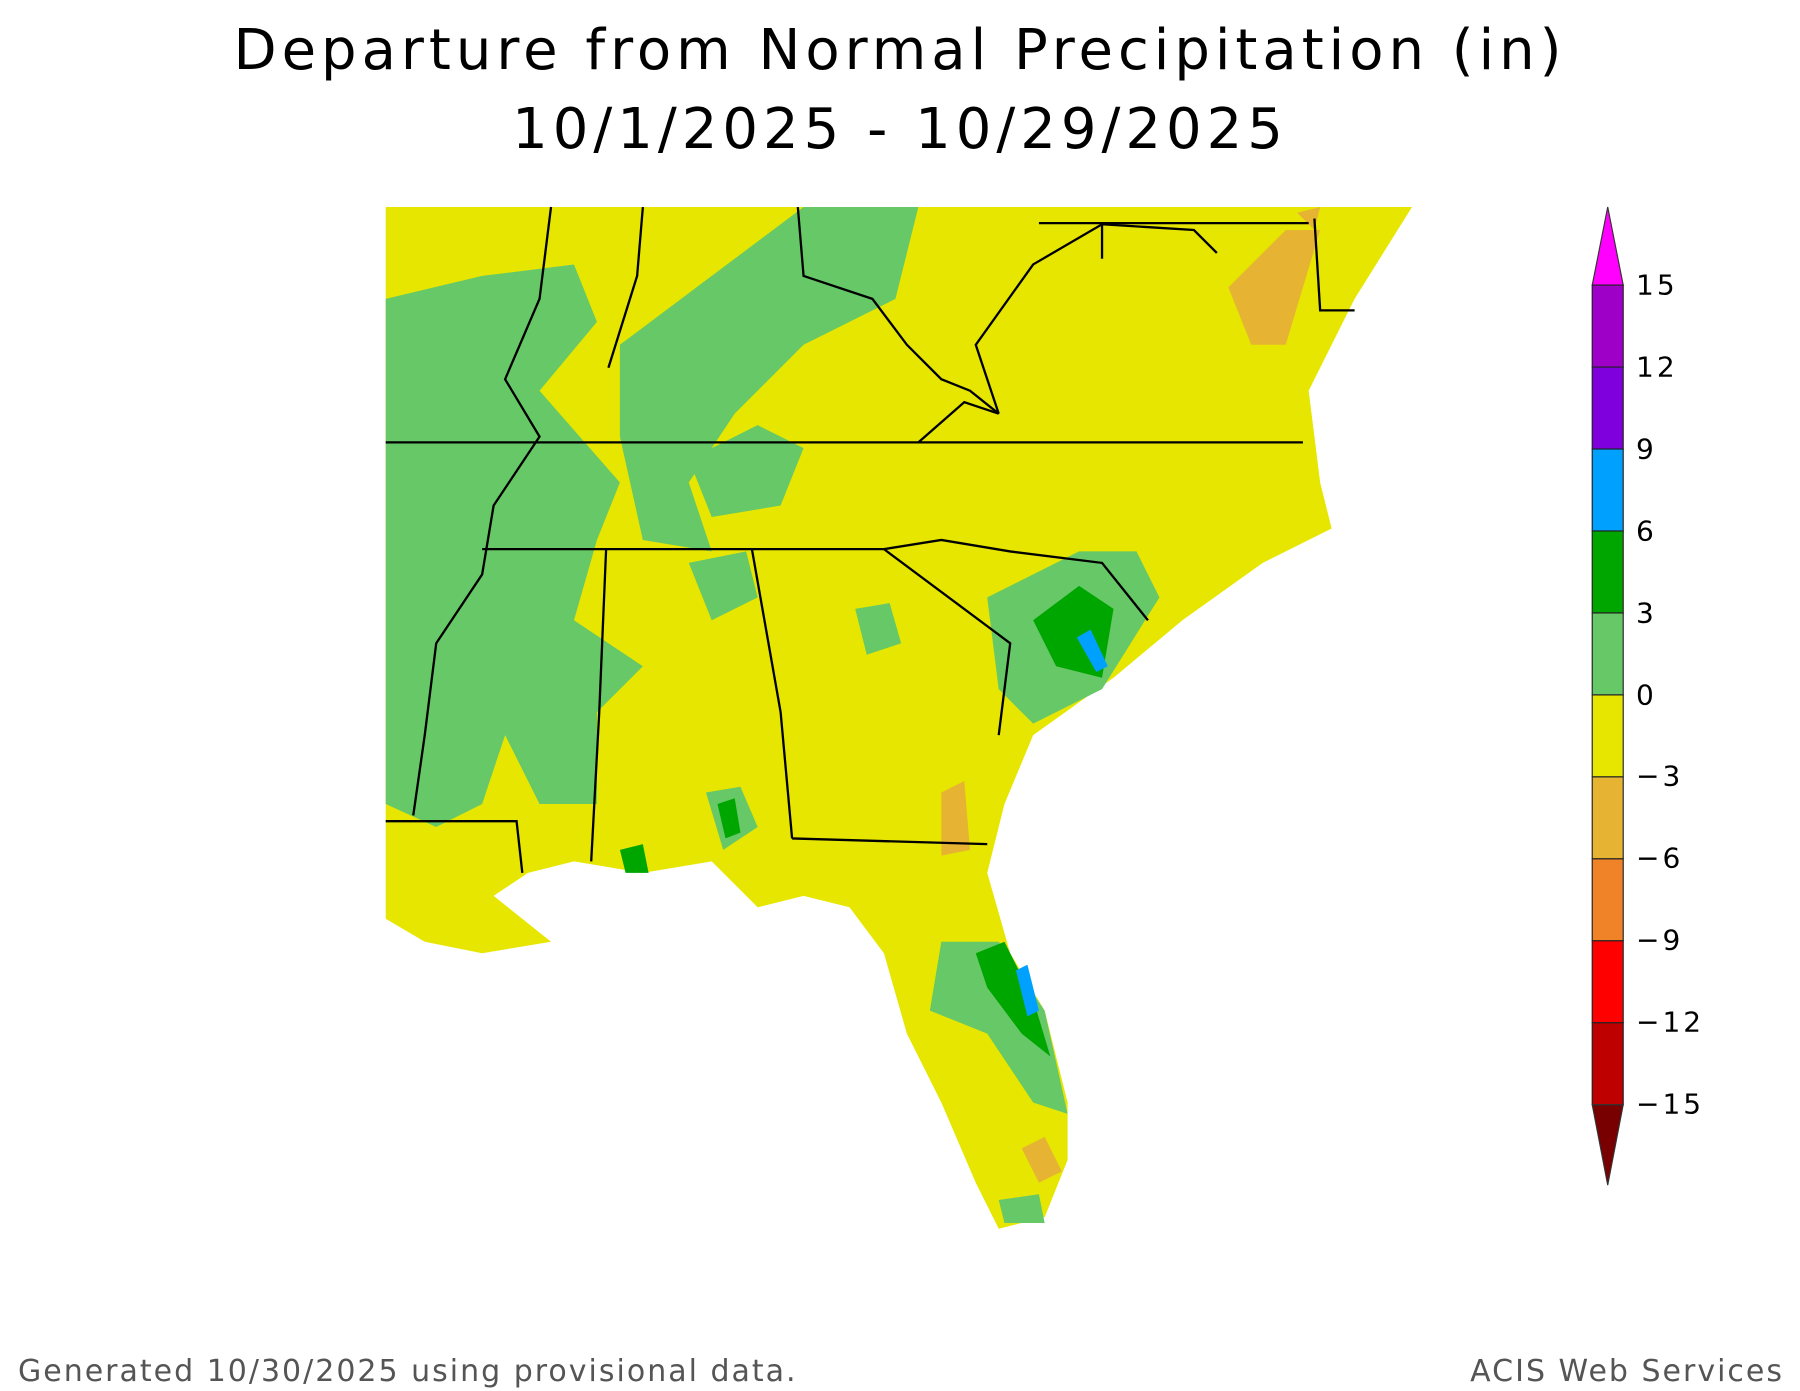 The image size is (1800, 1391). I want to click on colorbar-tick-label: 3, so click(1646, 613).